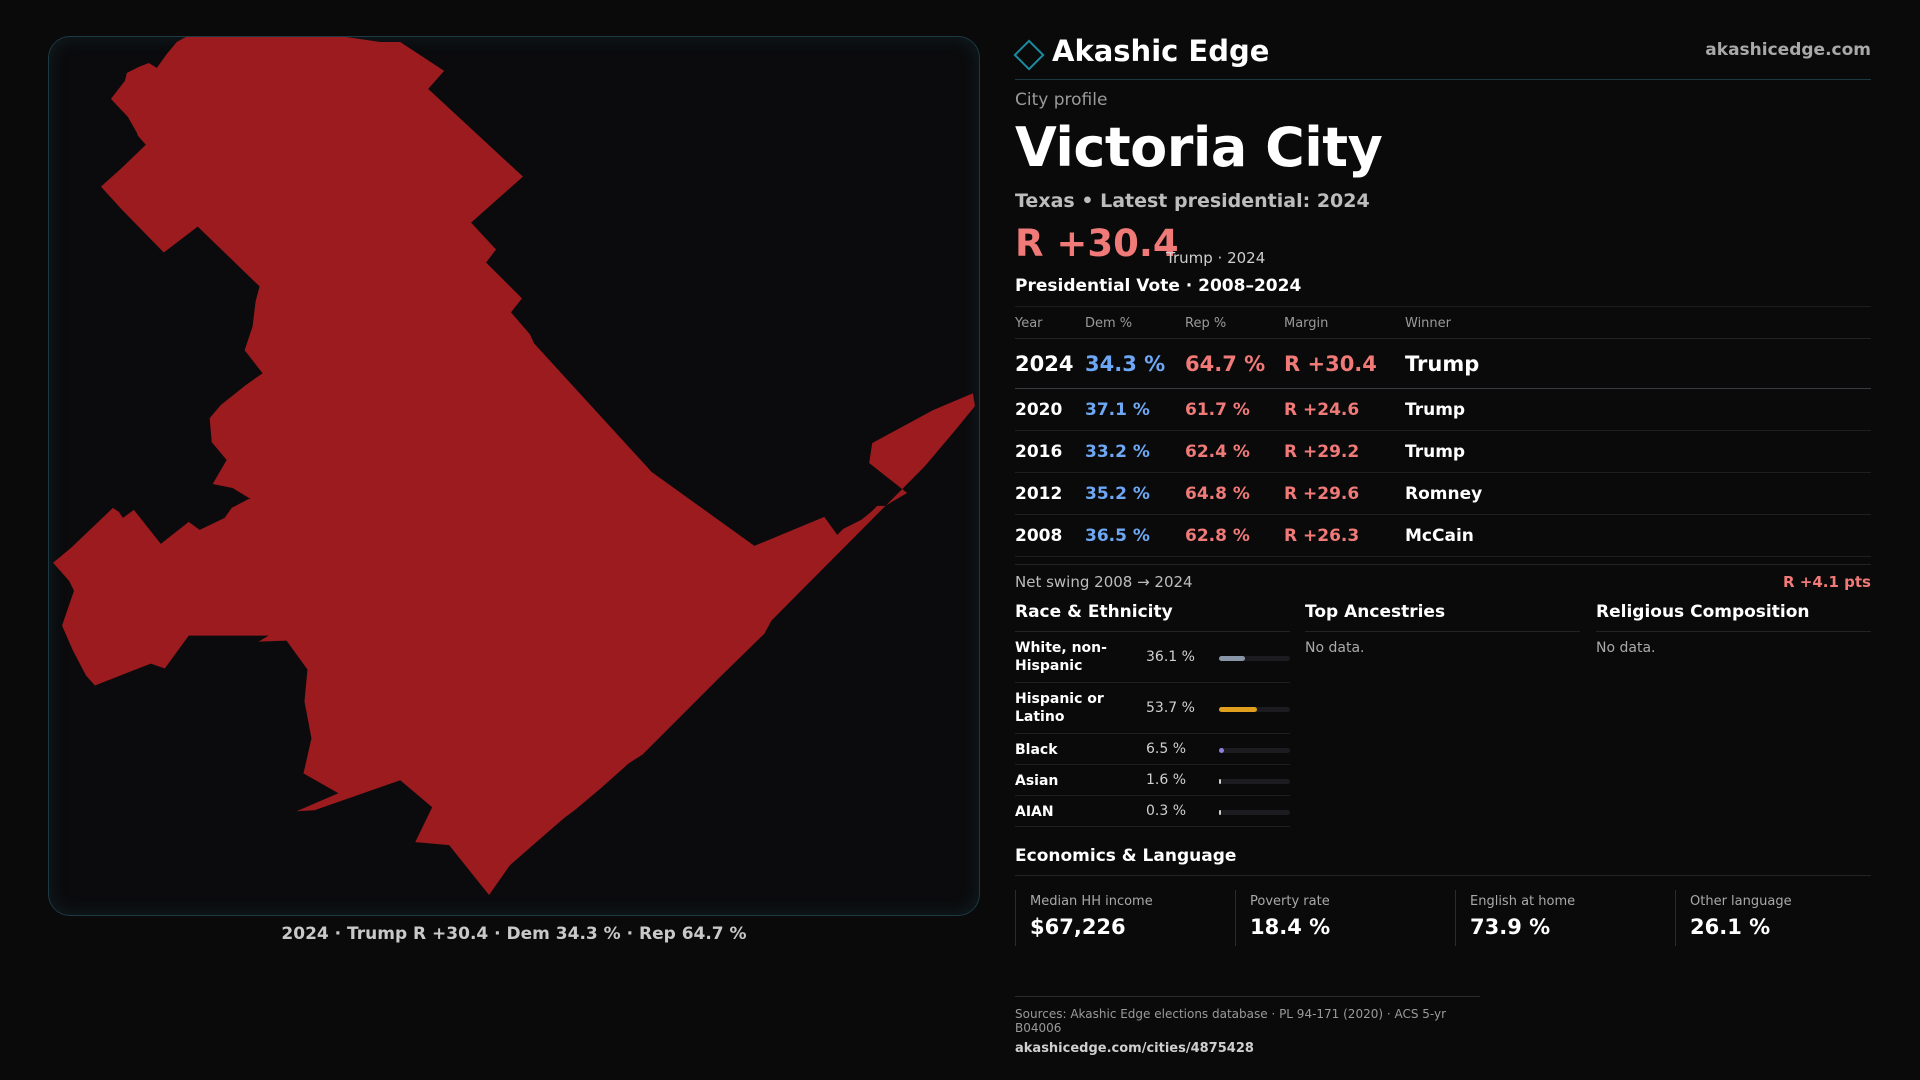  Describe the element at coordinates (1217, 536) in the screenshot. I see `row-rep: 62.8 %` at that location.